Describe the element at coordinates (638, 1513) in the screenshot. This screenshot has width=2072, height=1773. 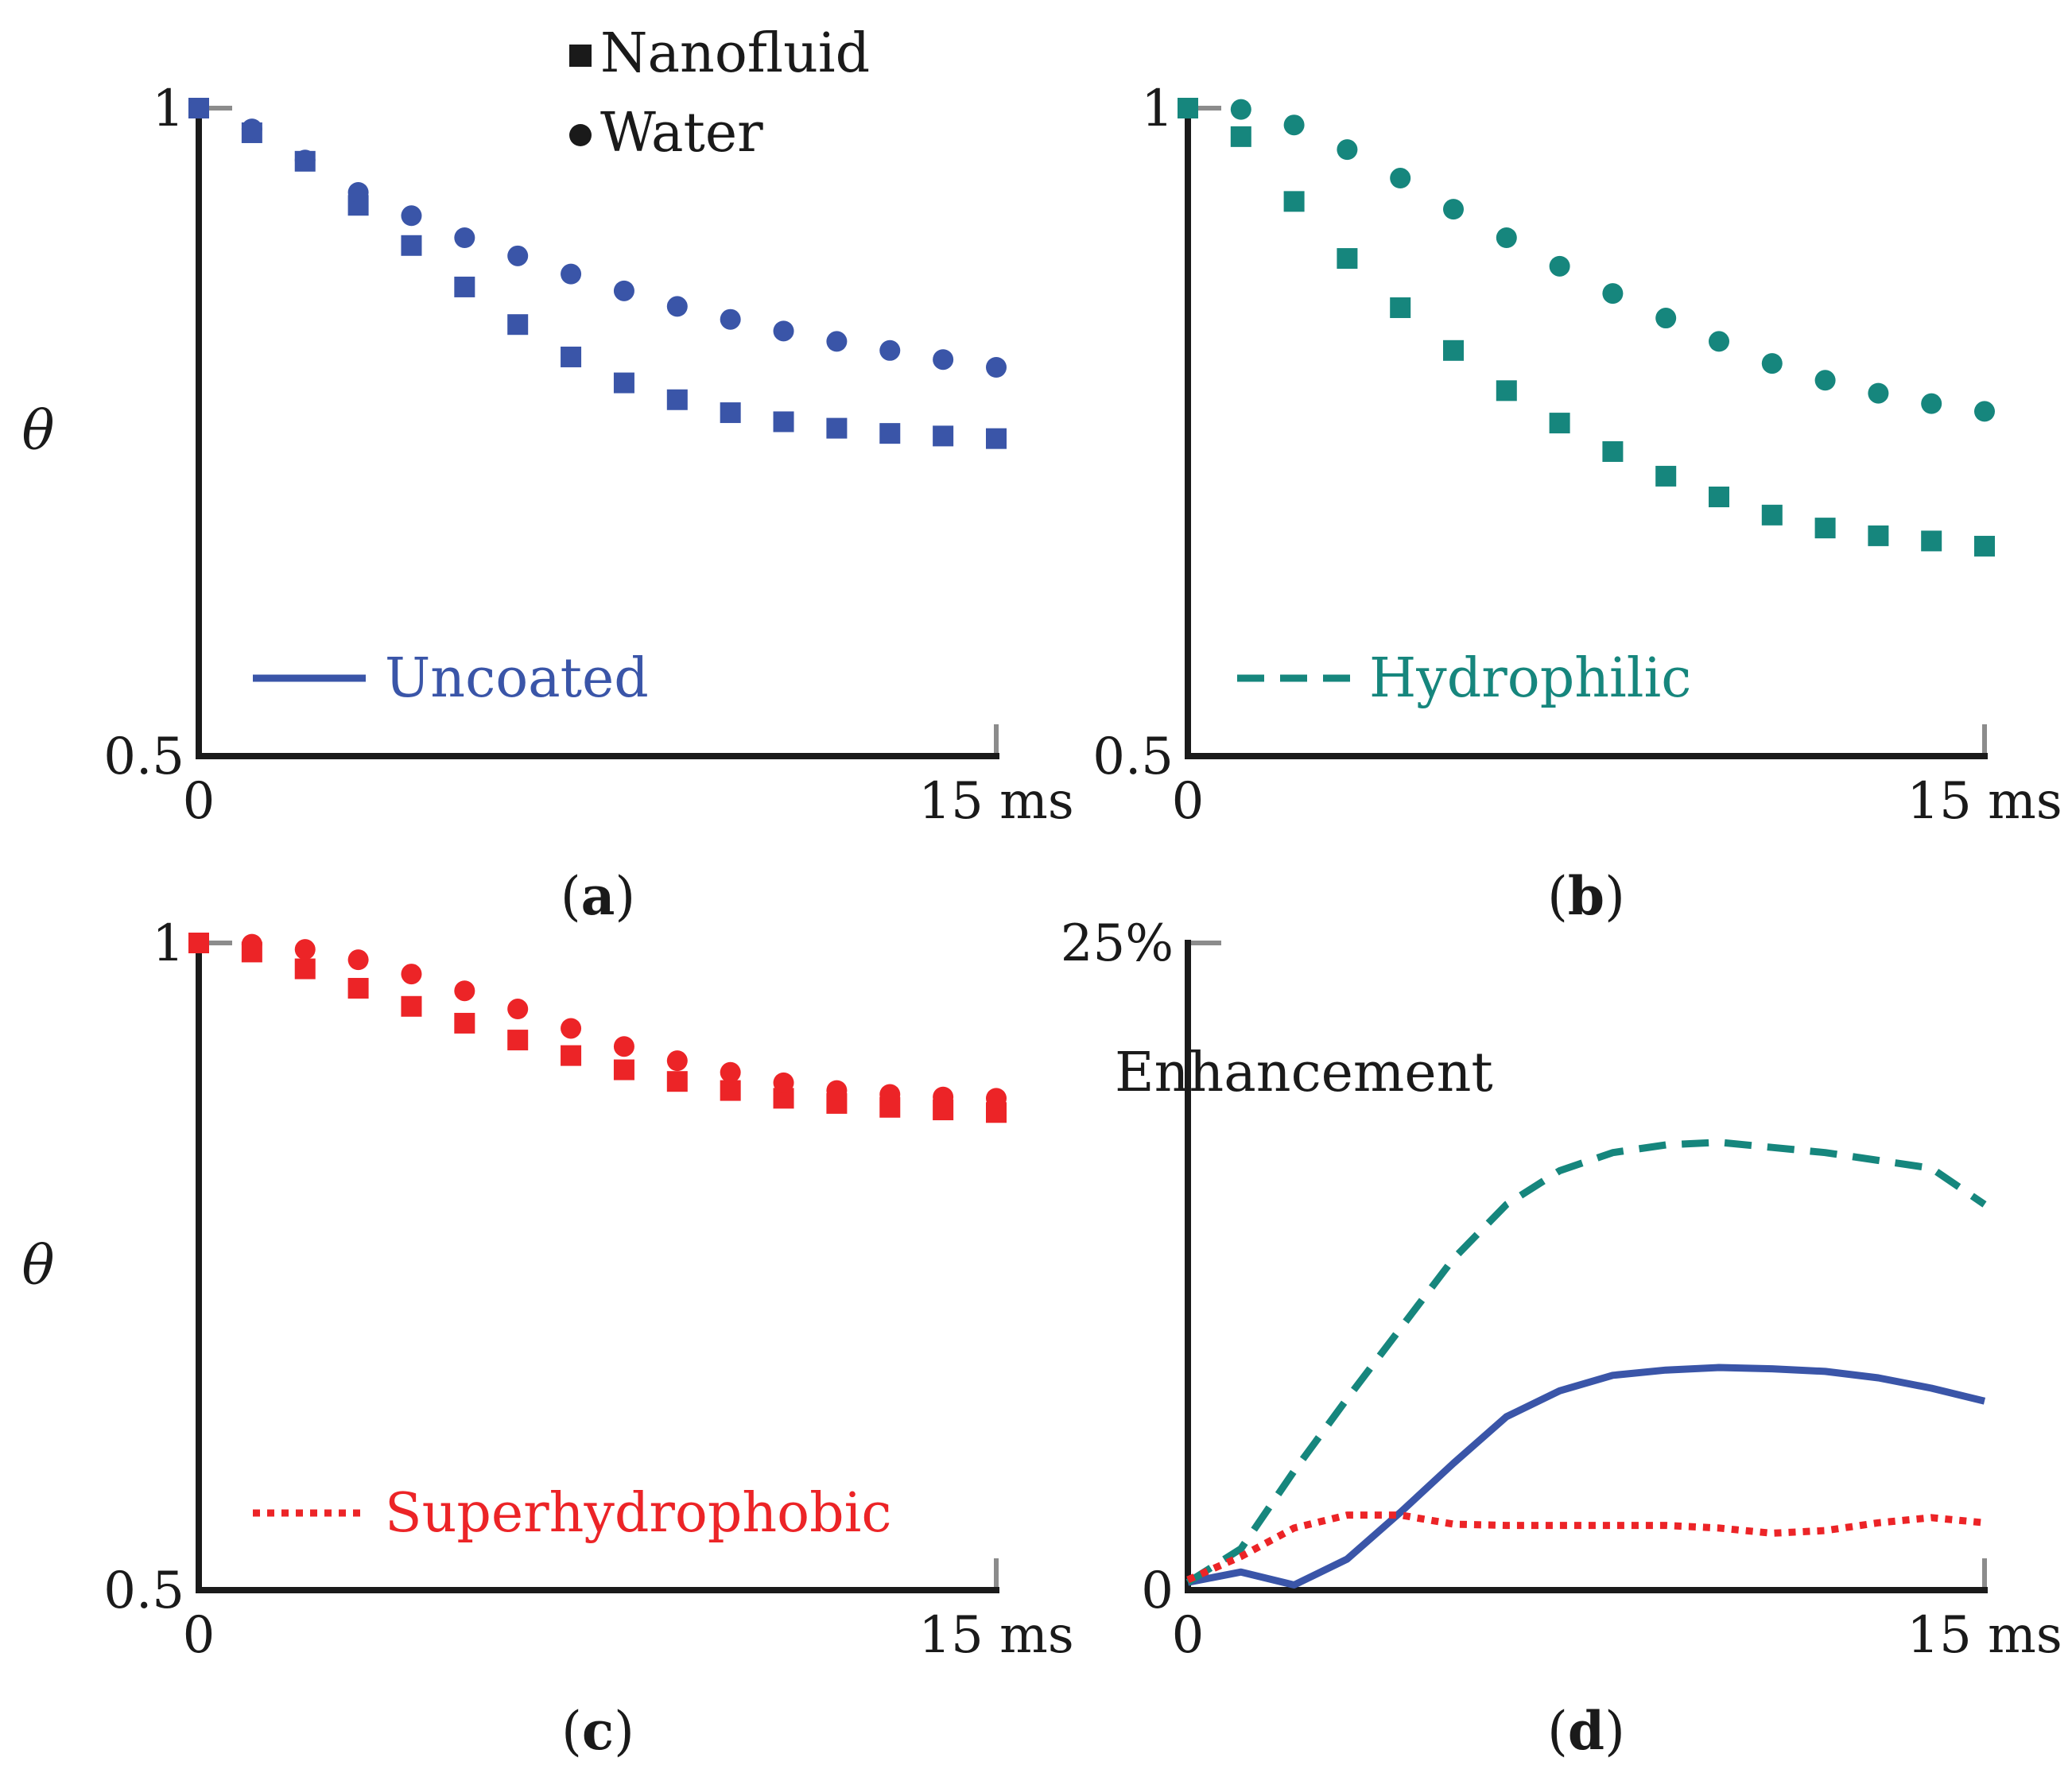
I see `legend-label-c: Superhydrophobic` at that location.